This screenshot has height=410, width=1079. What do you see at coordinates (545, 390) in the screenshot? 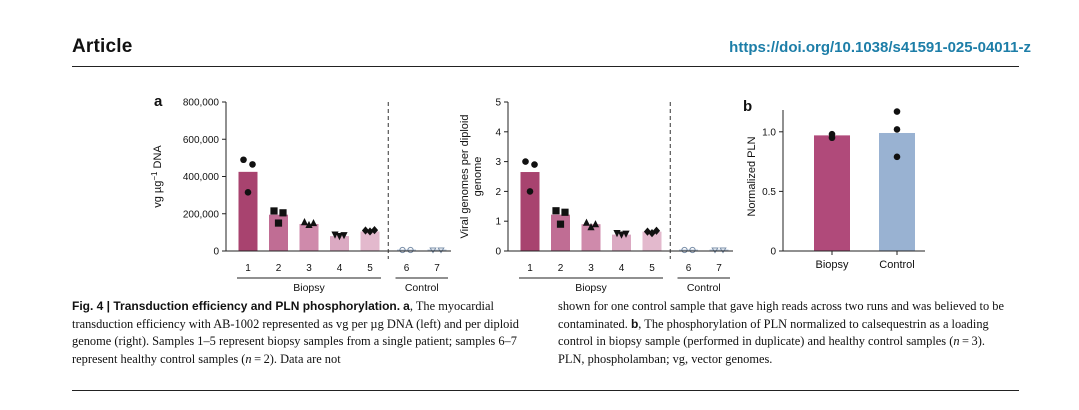
I see `footer-rule` at bounding box center [545, 390].